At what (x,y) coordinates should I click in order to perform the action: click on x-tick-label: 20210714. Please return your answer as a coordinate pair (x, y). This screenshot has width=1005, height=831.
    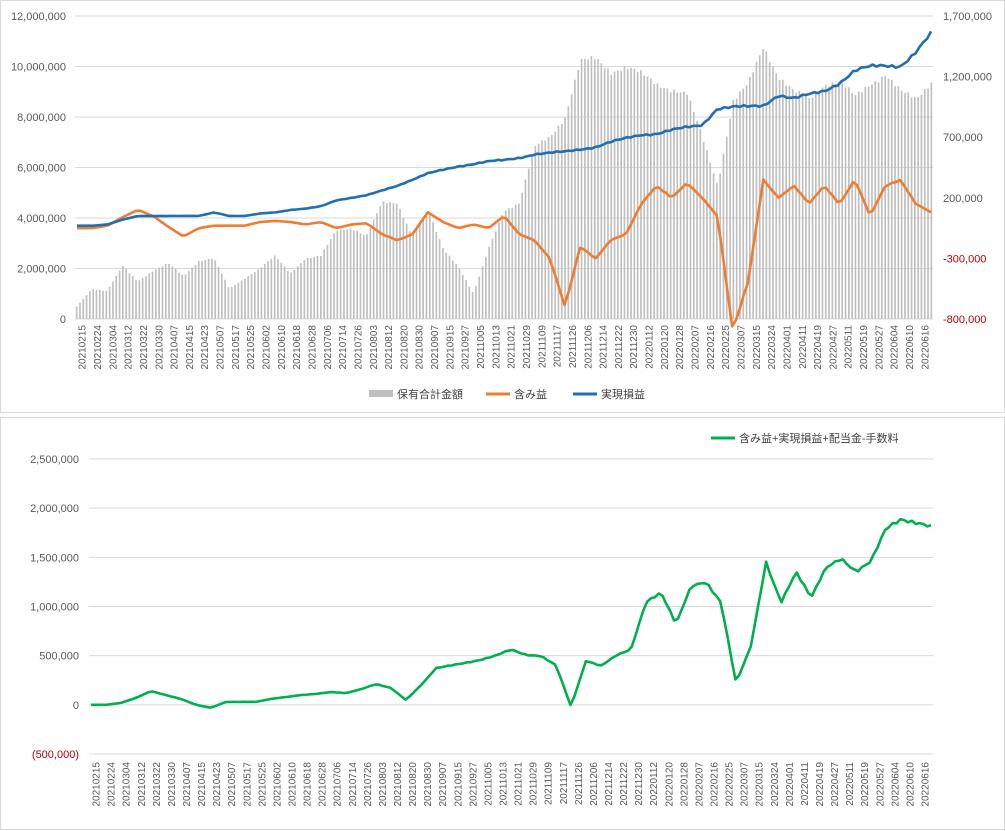
    Looking at the image, I should click on (343, 347).